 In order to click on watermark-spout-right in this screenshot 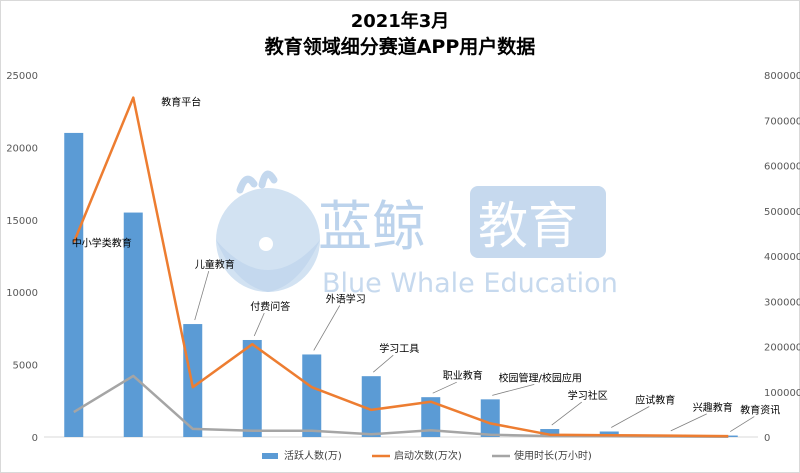, I will do `click(268, 179)`.